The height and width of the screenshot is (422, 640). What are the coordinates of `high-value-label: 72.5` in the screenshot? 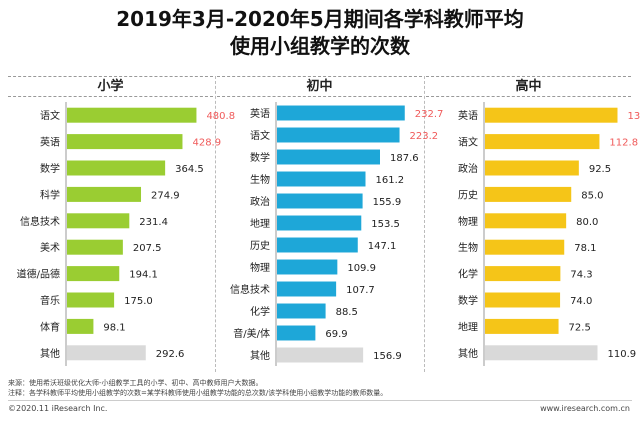 It's located at (580, 327).